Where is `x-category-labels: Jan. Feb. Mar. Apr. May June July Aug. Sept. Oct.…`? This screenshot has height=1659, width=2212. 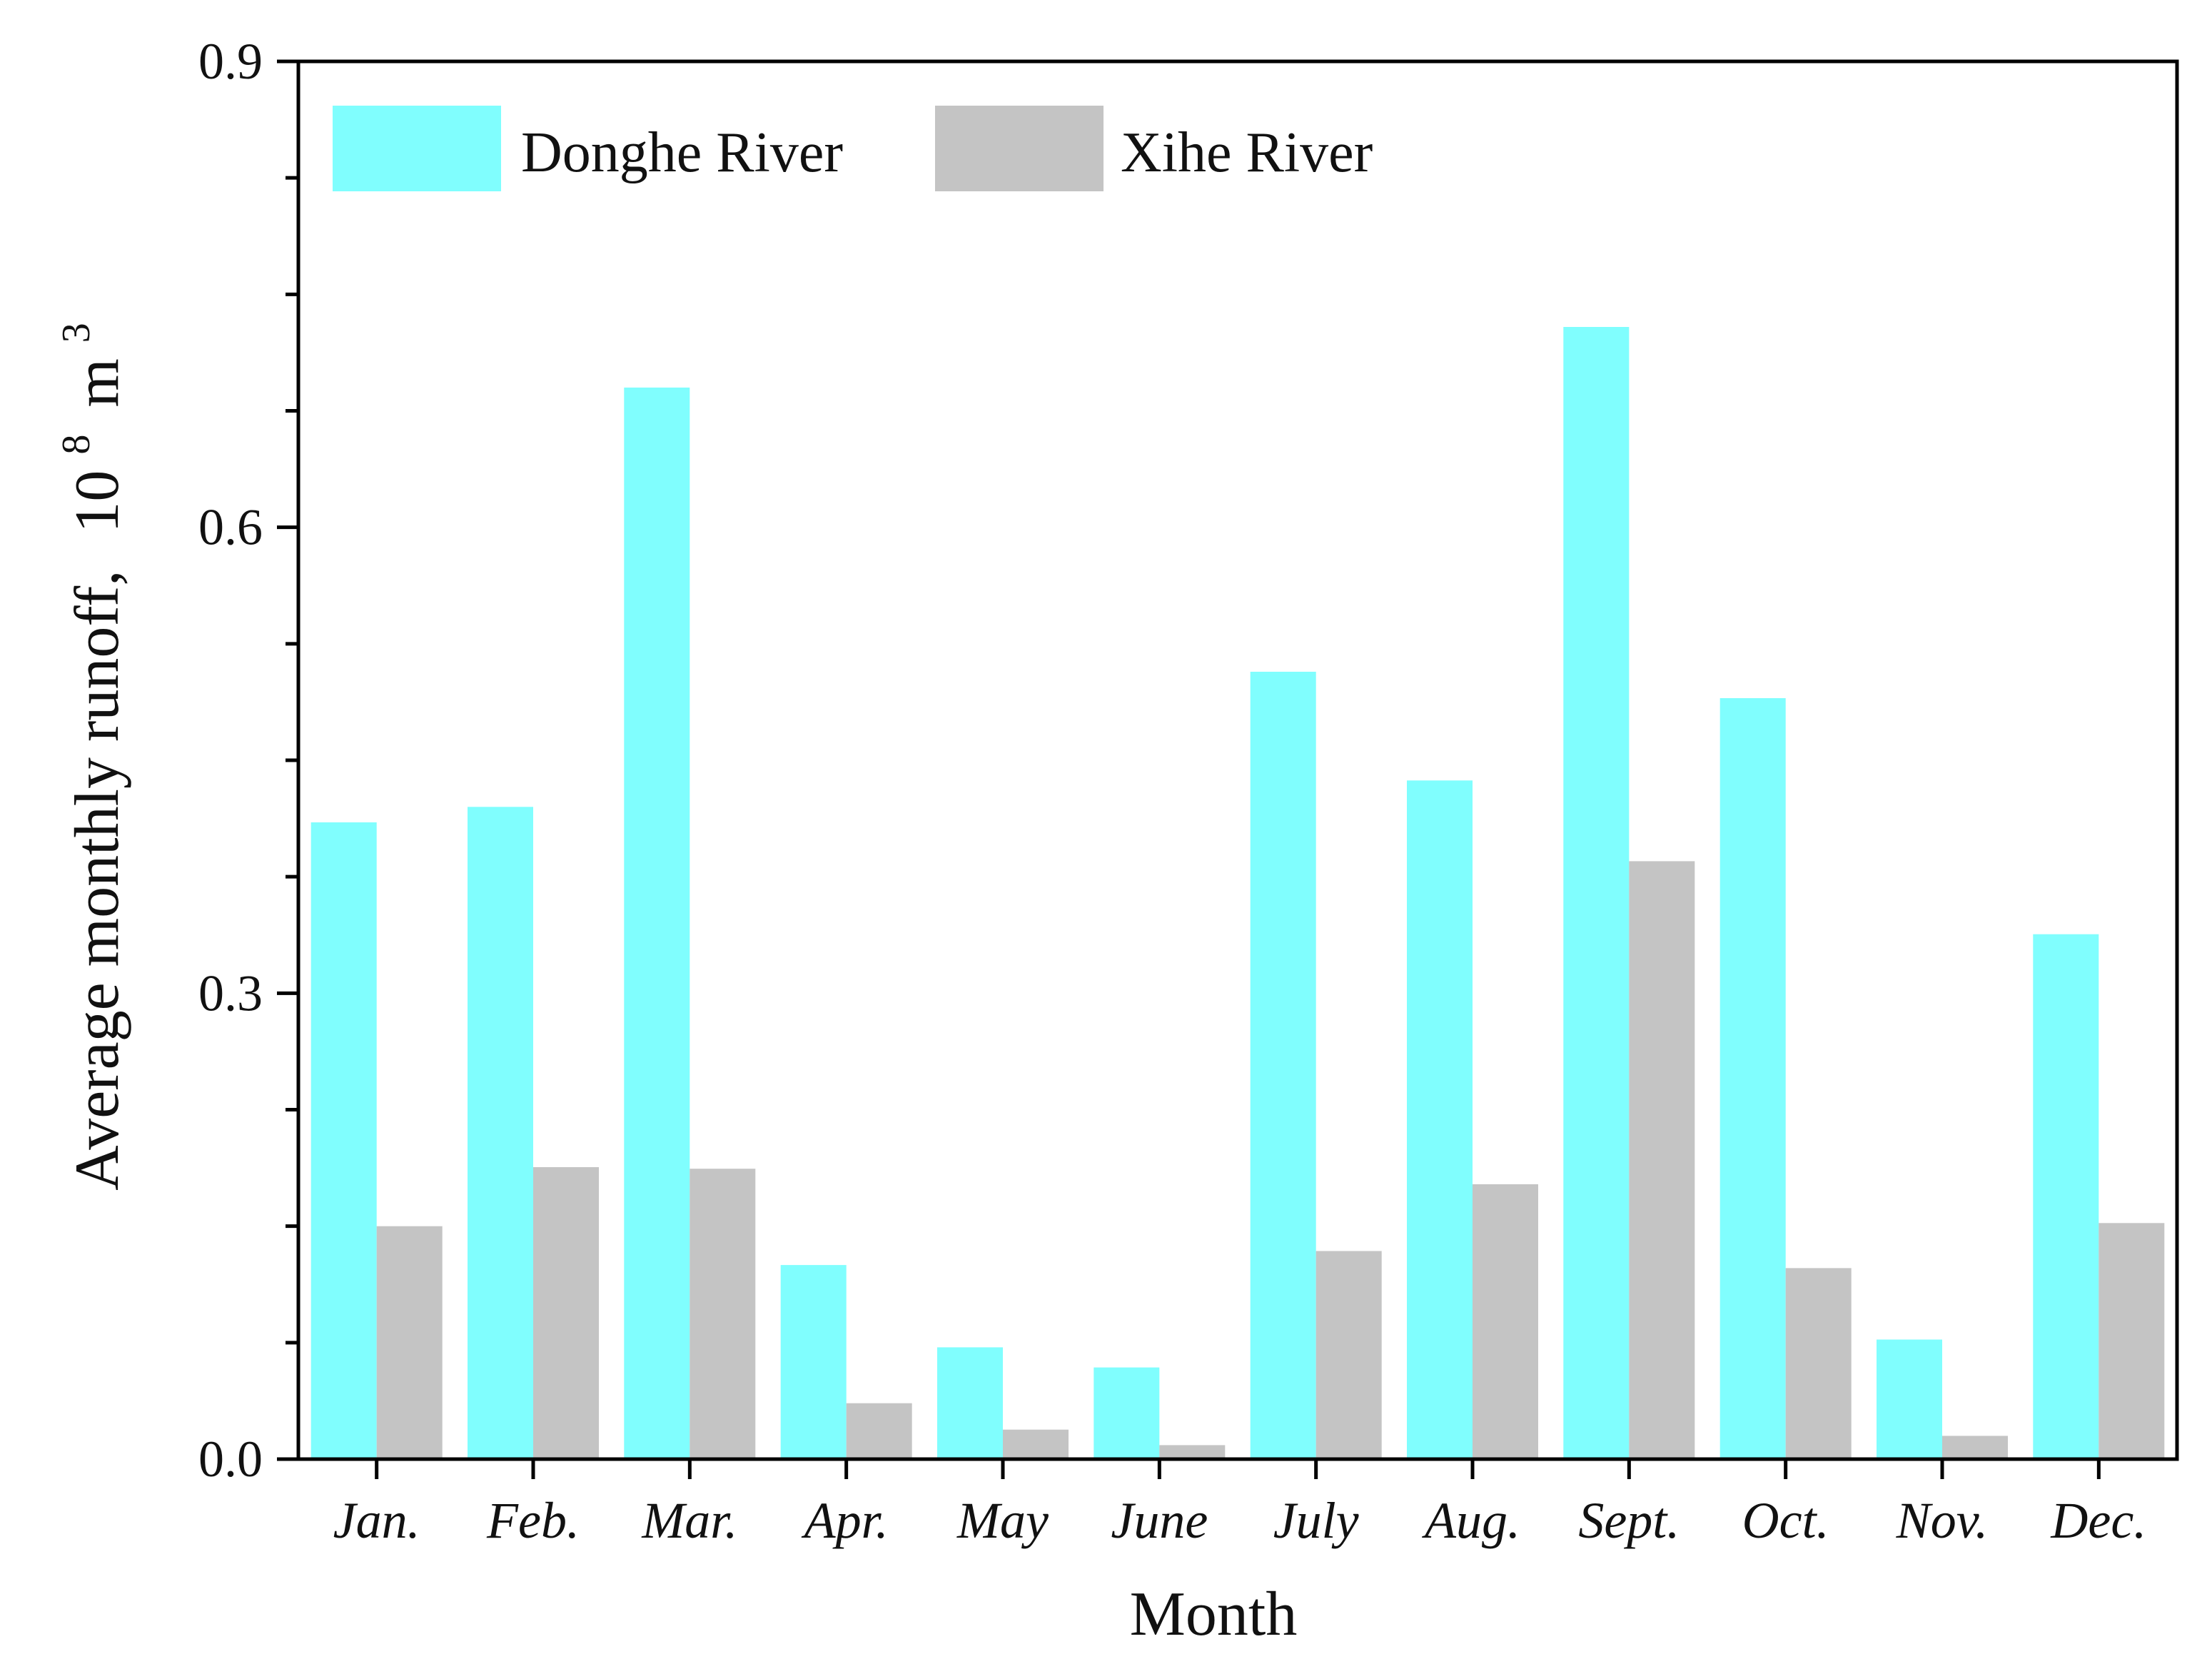
x-category-labels: Jan. Feb. Mar. Apr. May June July Aug. Sept. Oct.… is located at coordinates (1240, 1521).